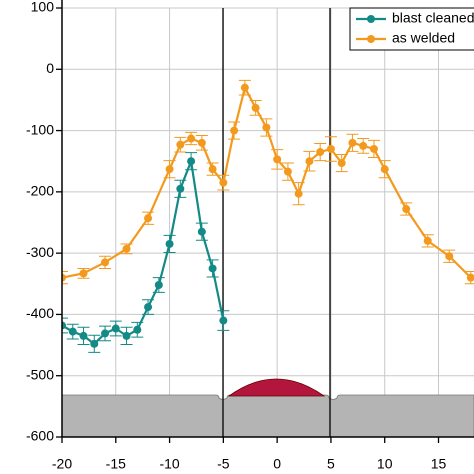 The height and width of the screenshot is (474, 474). What do you see at coordinates (276, 387) in the screenshot?
I see `weld-bead` at bounding box center [276, 387].